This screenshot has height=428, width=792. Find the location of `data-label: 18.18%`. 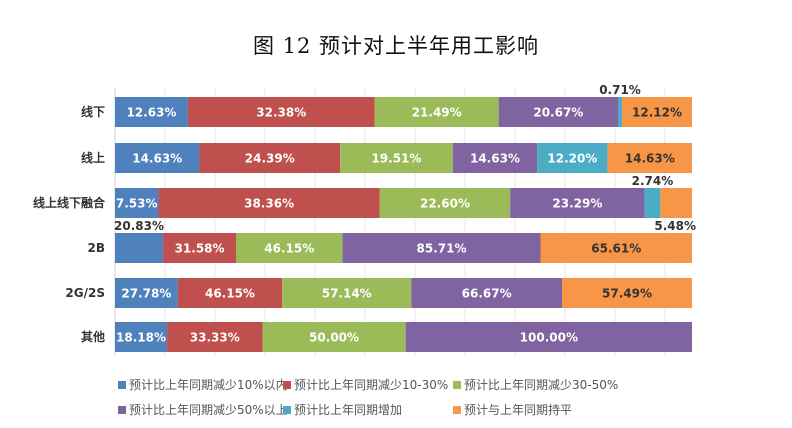

data-label: 18.18% is located at coordinates (141, 338).